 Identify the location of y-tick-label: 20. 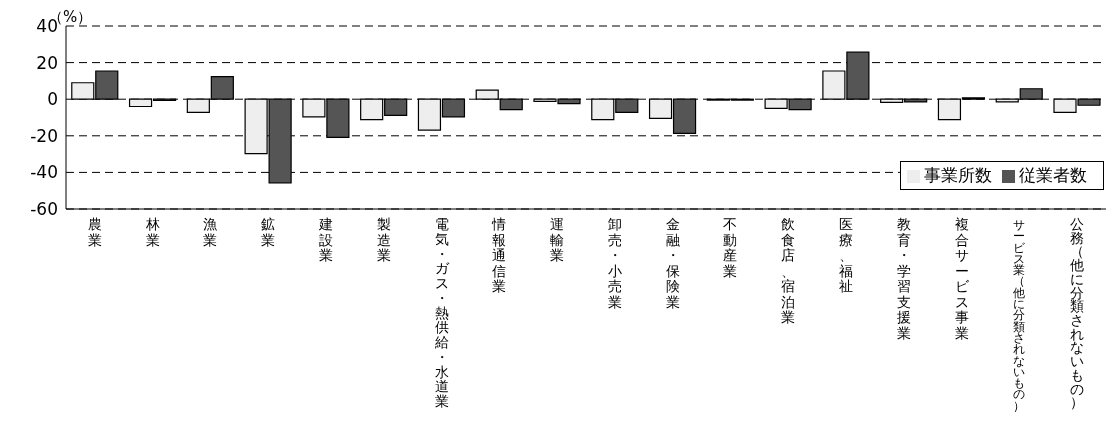
(47, 62).